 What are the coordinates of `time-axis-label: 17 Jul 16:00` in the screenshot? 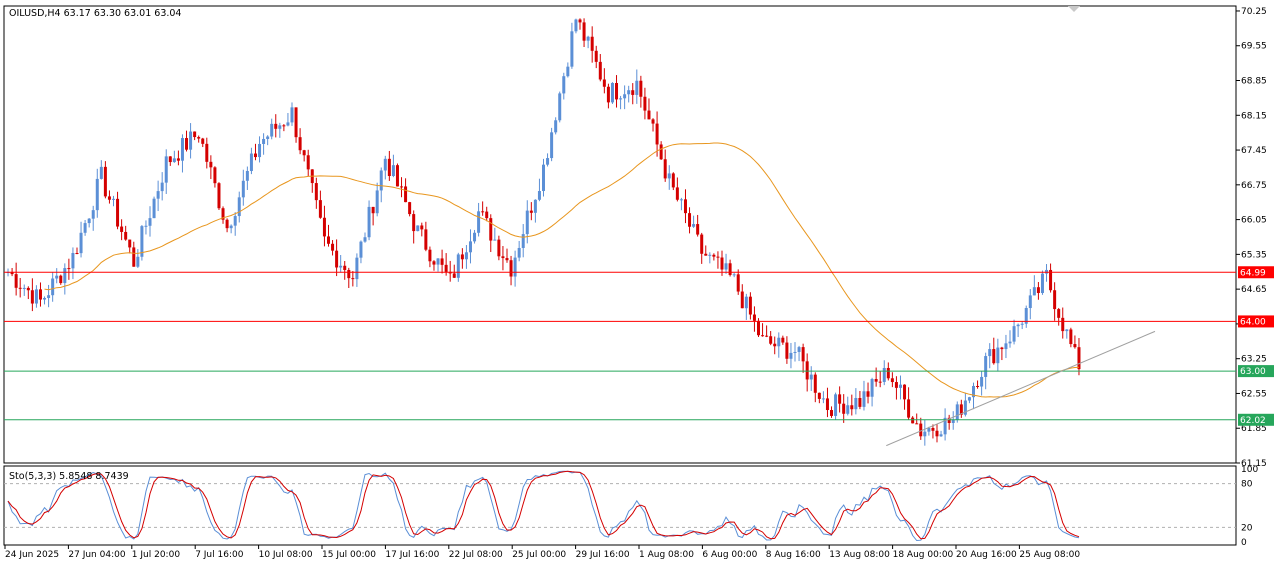 It's located at (412, 555).